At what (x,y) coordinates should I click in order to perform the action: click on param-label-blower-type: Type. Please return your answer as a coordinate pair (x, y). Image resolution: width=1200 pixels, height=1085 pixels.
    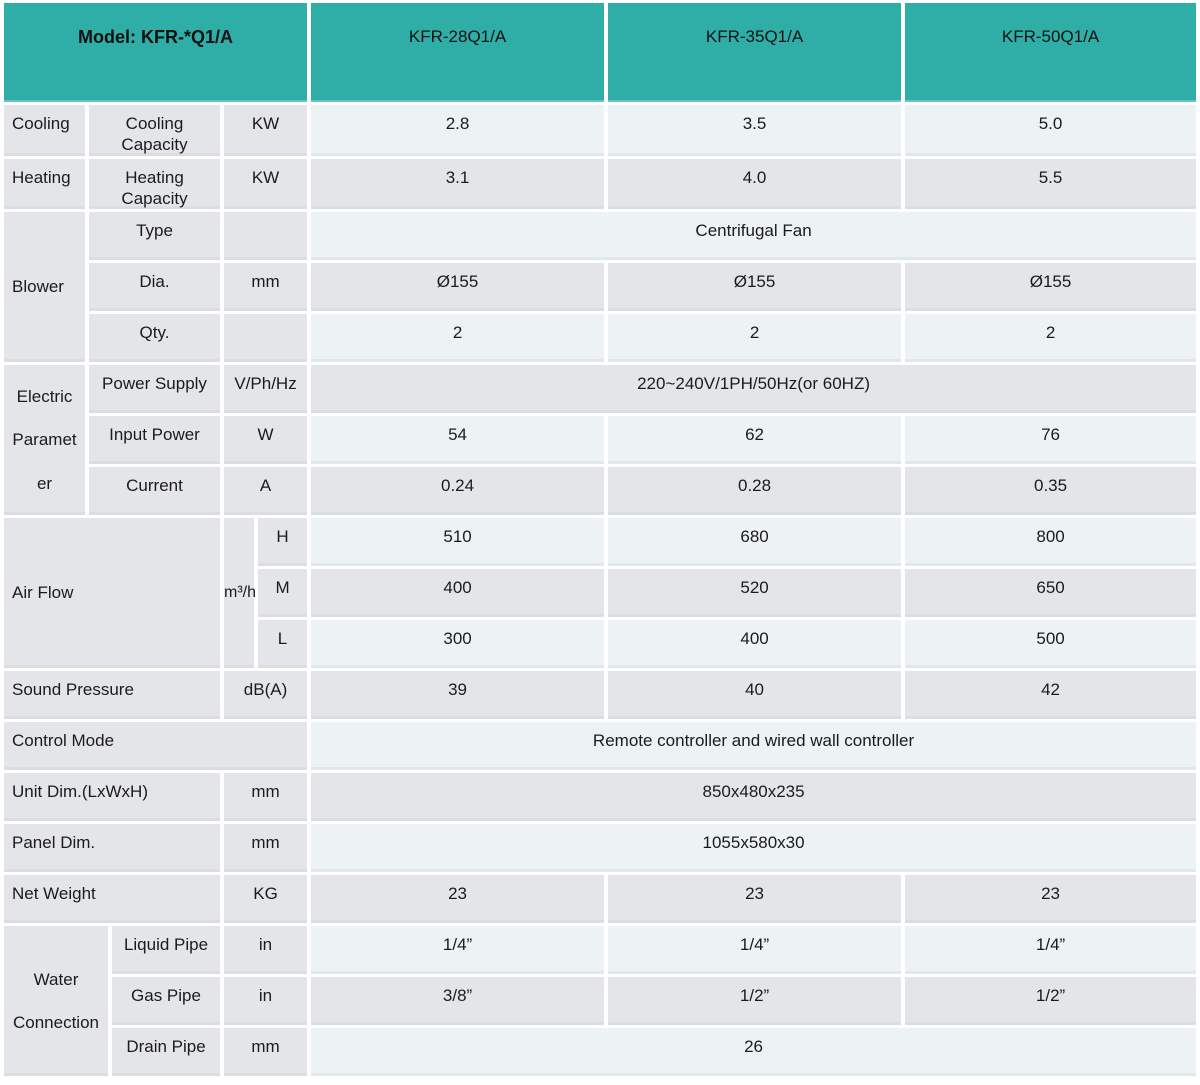
    Looking at the image, I should click on (154, 236).